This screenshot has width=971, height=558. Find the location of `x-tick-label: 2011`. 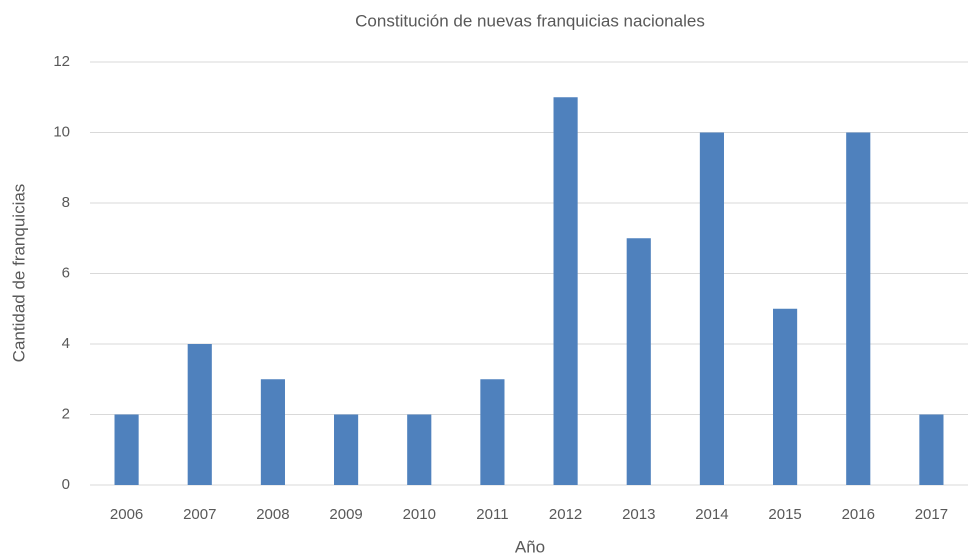

x-tick-label: 2011 is located at coordinates (492, 514).